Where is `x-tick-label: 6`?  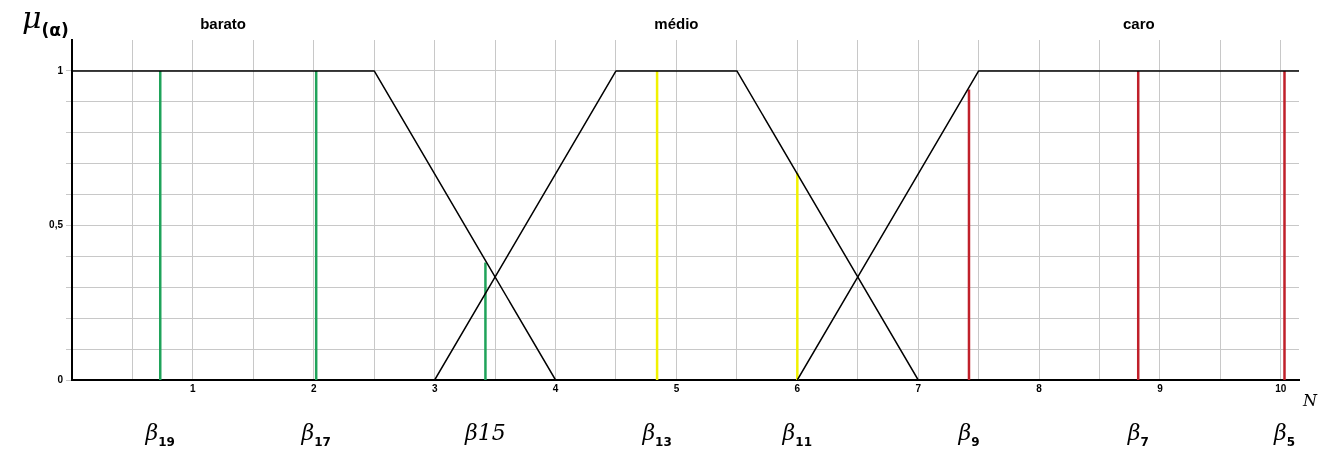
x-tick-label: 6 is located at coordinates (797, 388).